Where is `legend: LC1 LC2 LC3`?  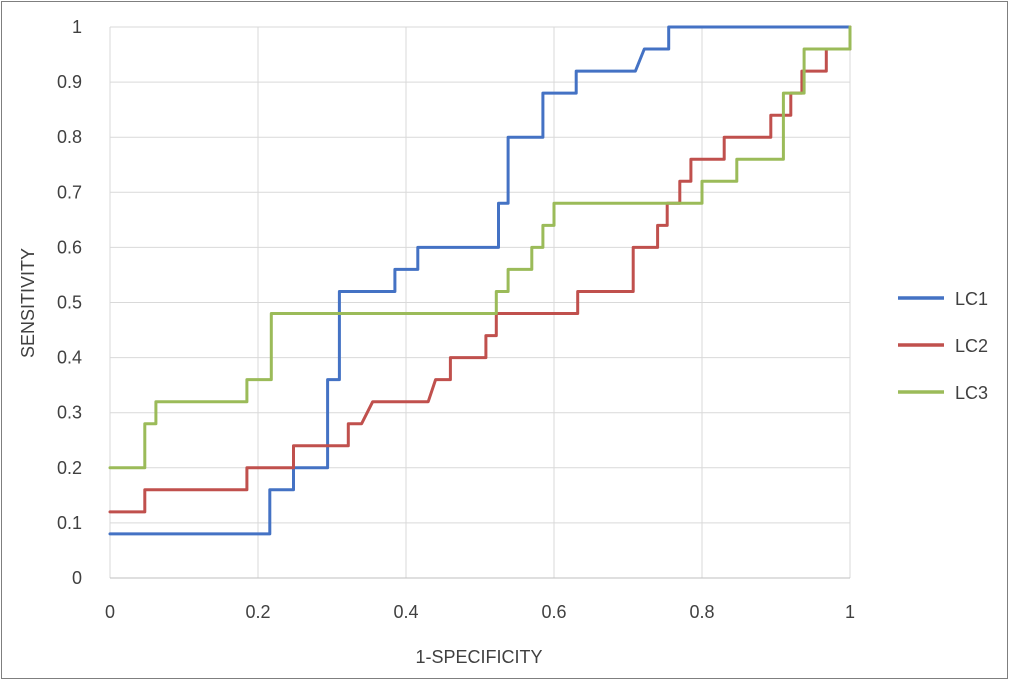 legend: LC1 LC2 LC3 is located at coordinates (943, 346).